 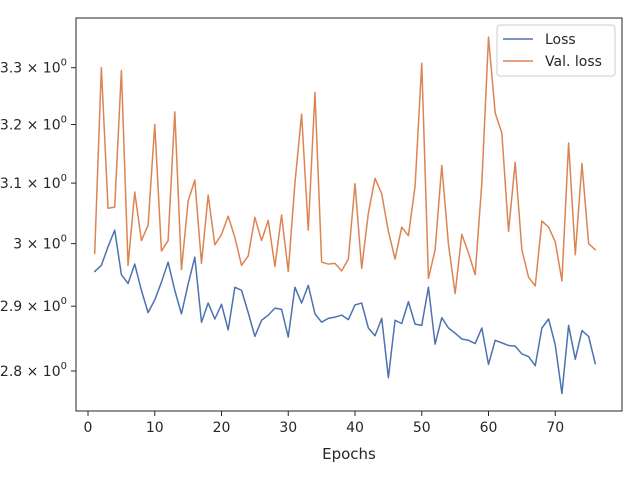 I want to click on legend-frame, so click(x=556, y=50).